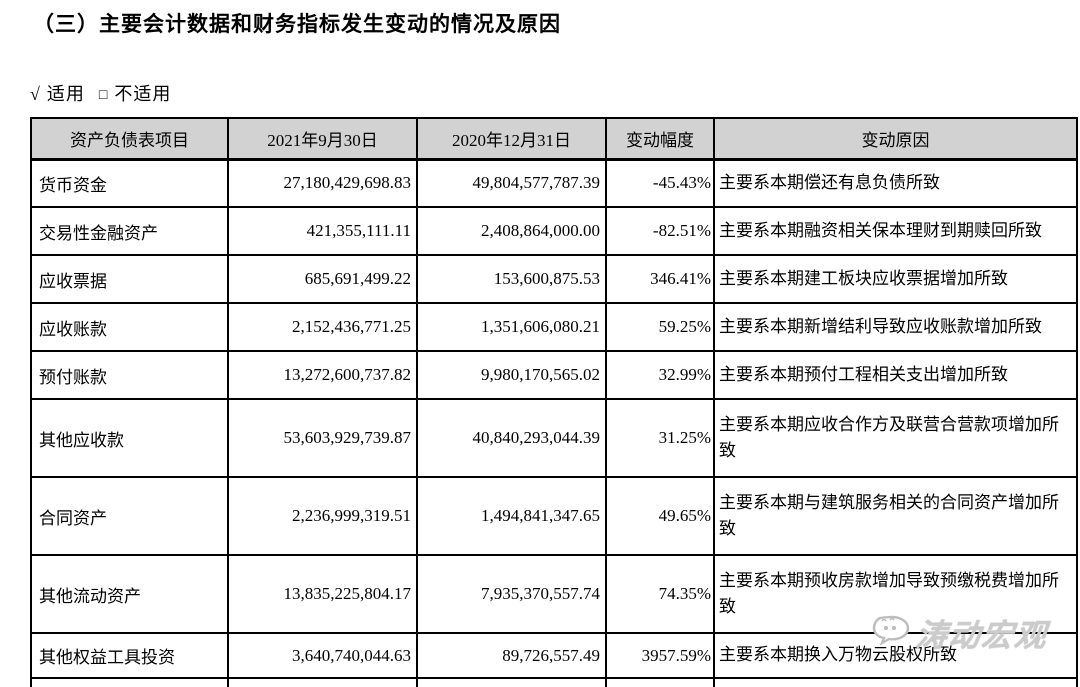 The width and height of the screenshot is (1080, 687). What do you see at coordinates (511, 327) in the screenshot?
I see `value-2020-cell: 1,351,606,080.21` at bounding box center [511, 327].